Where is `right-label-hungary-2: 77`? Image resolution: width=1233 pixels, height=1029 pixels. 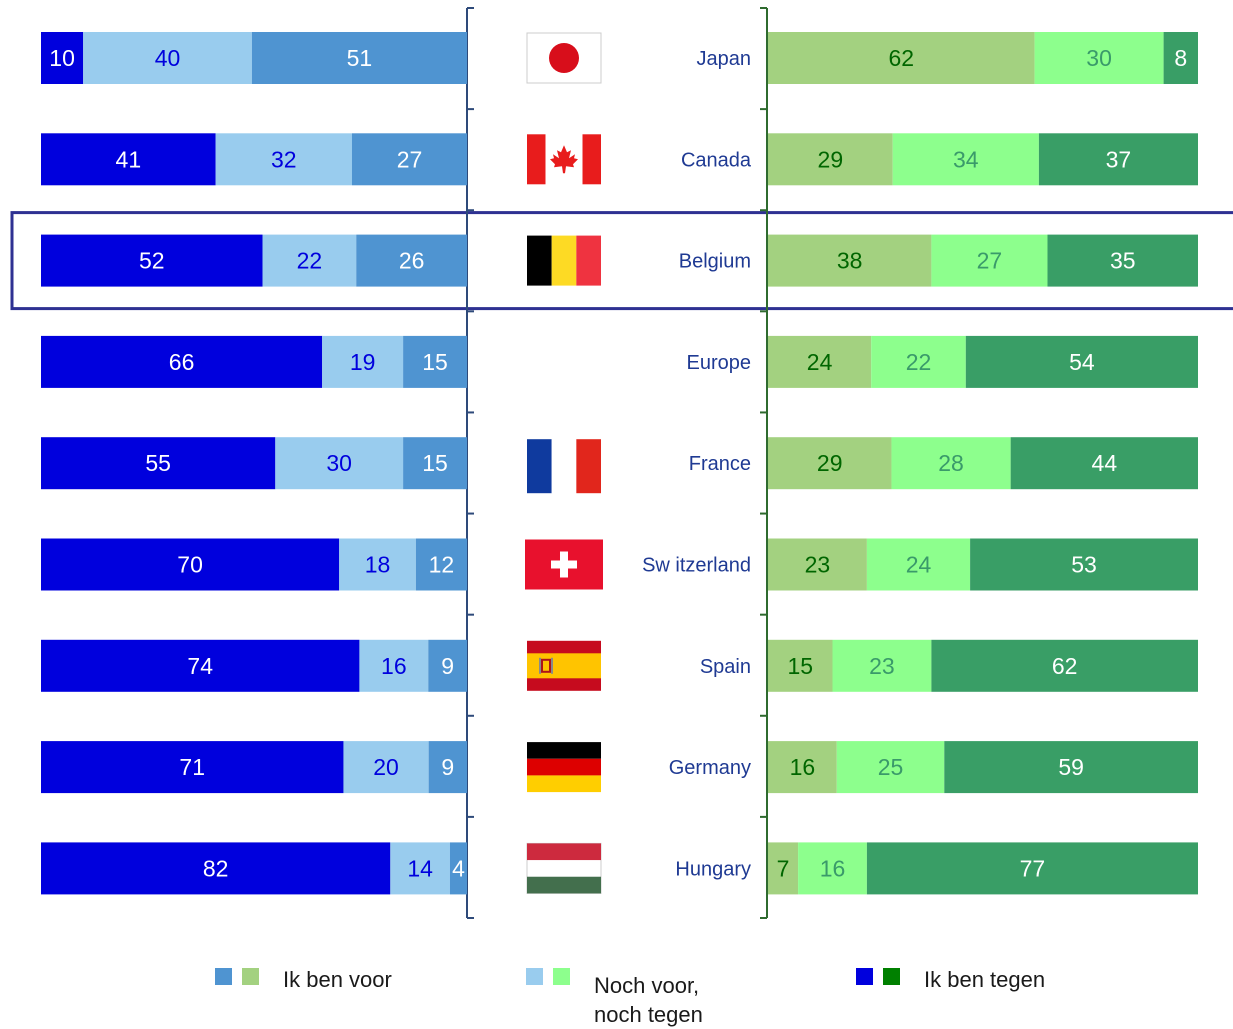 right-label-hungary-2: 77 is located at coordinates (1033, 868).